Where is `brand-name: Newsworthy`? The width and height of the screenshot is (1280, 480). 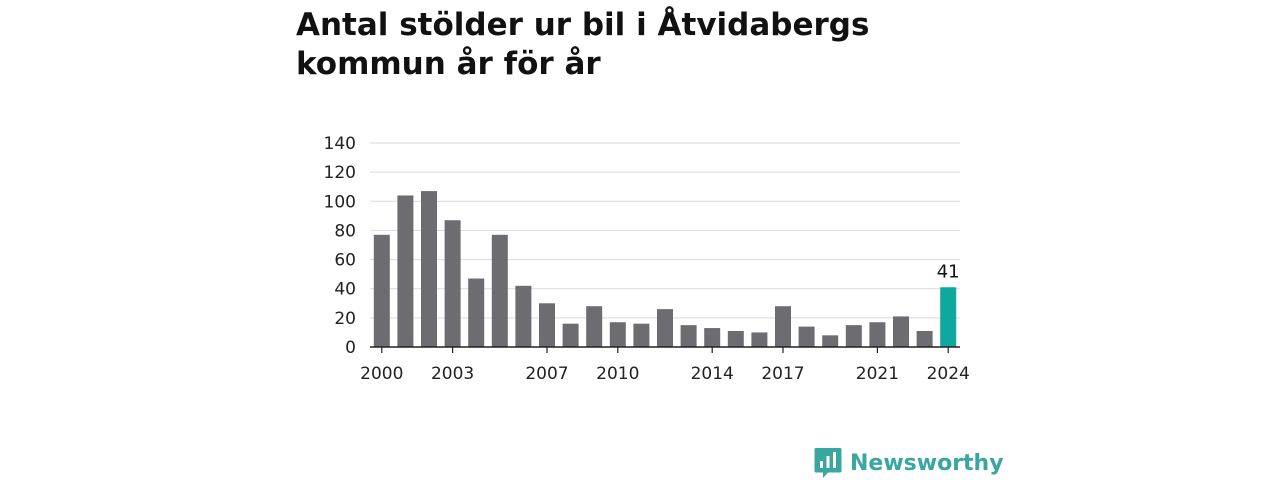 brand-name: Newsworthy is located at coordinates (927, 463).